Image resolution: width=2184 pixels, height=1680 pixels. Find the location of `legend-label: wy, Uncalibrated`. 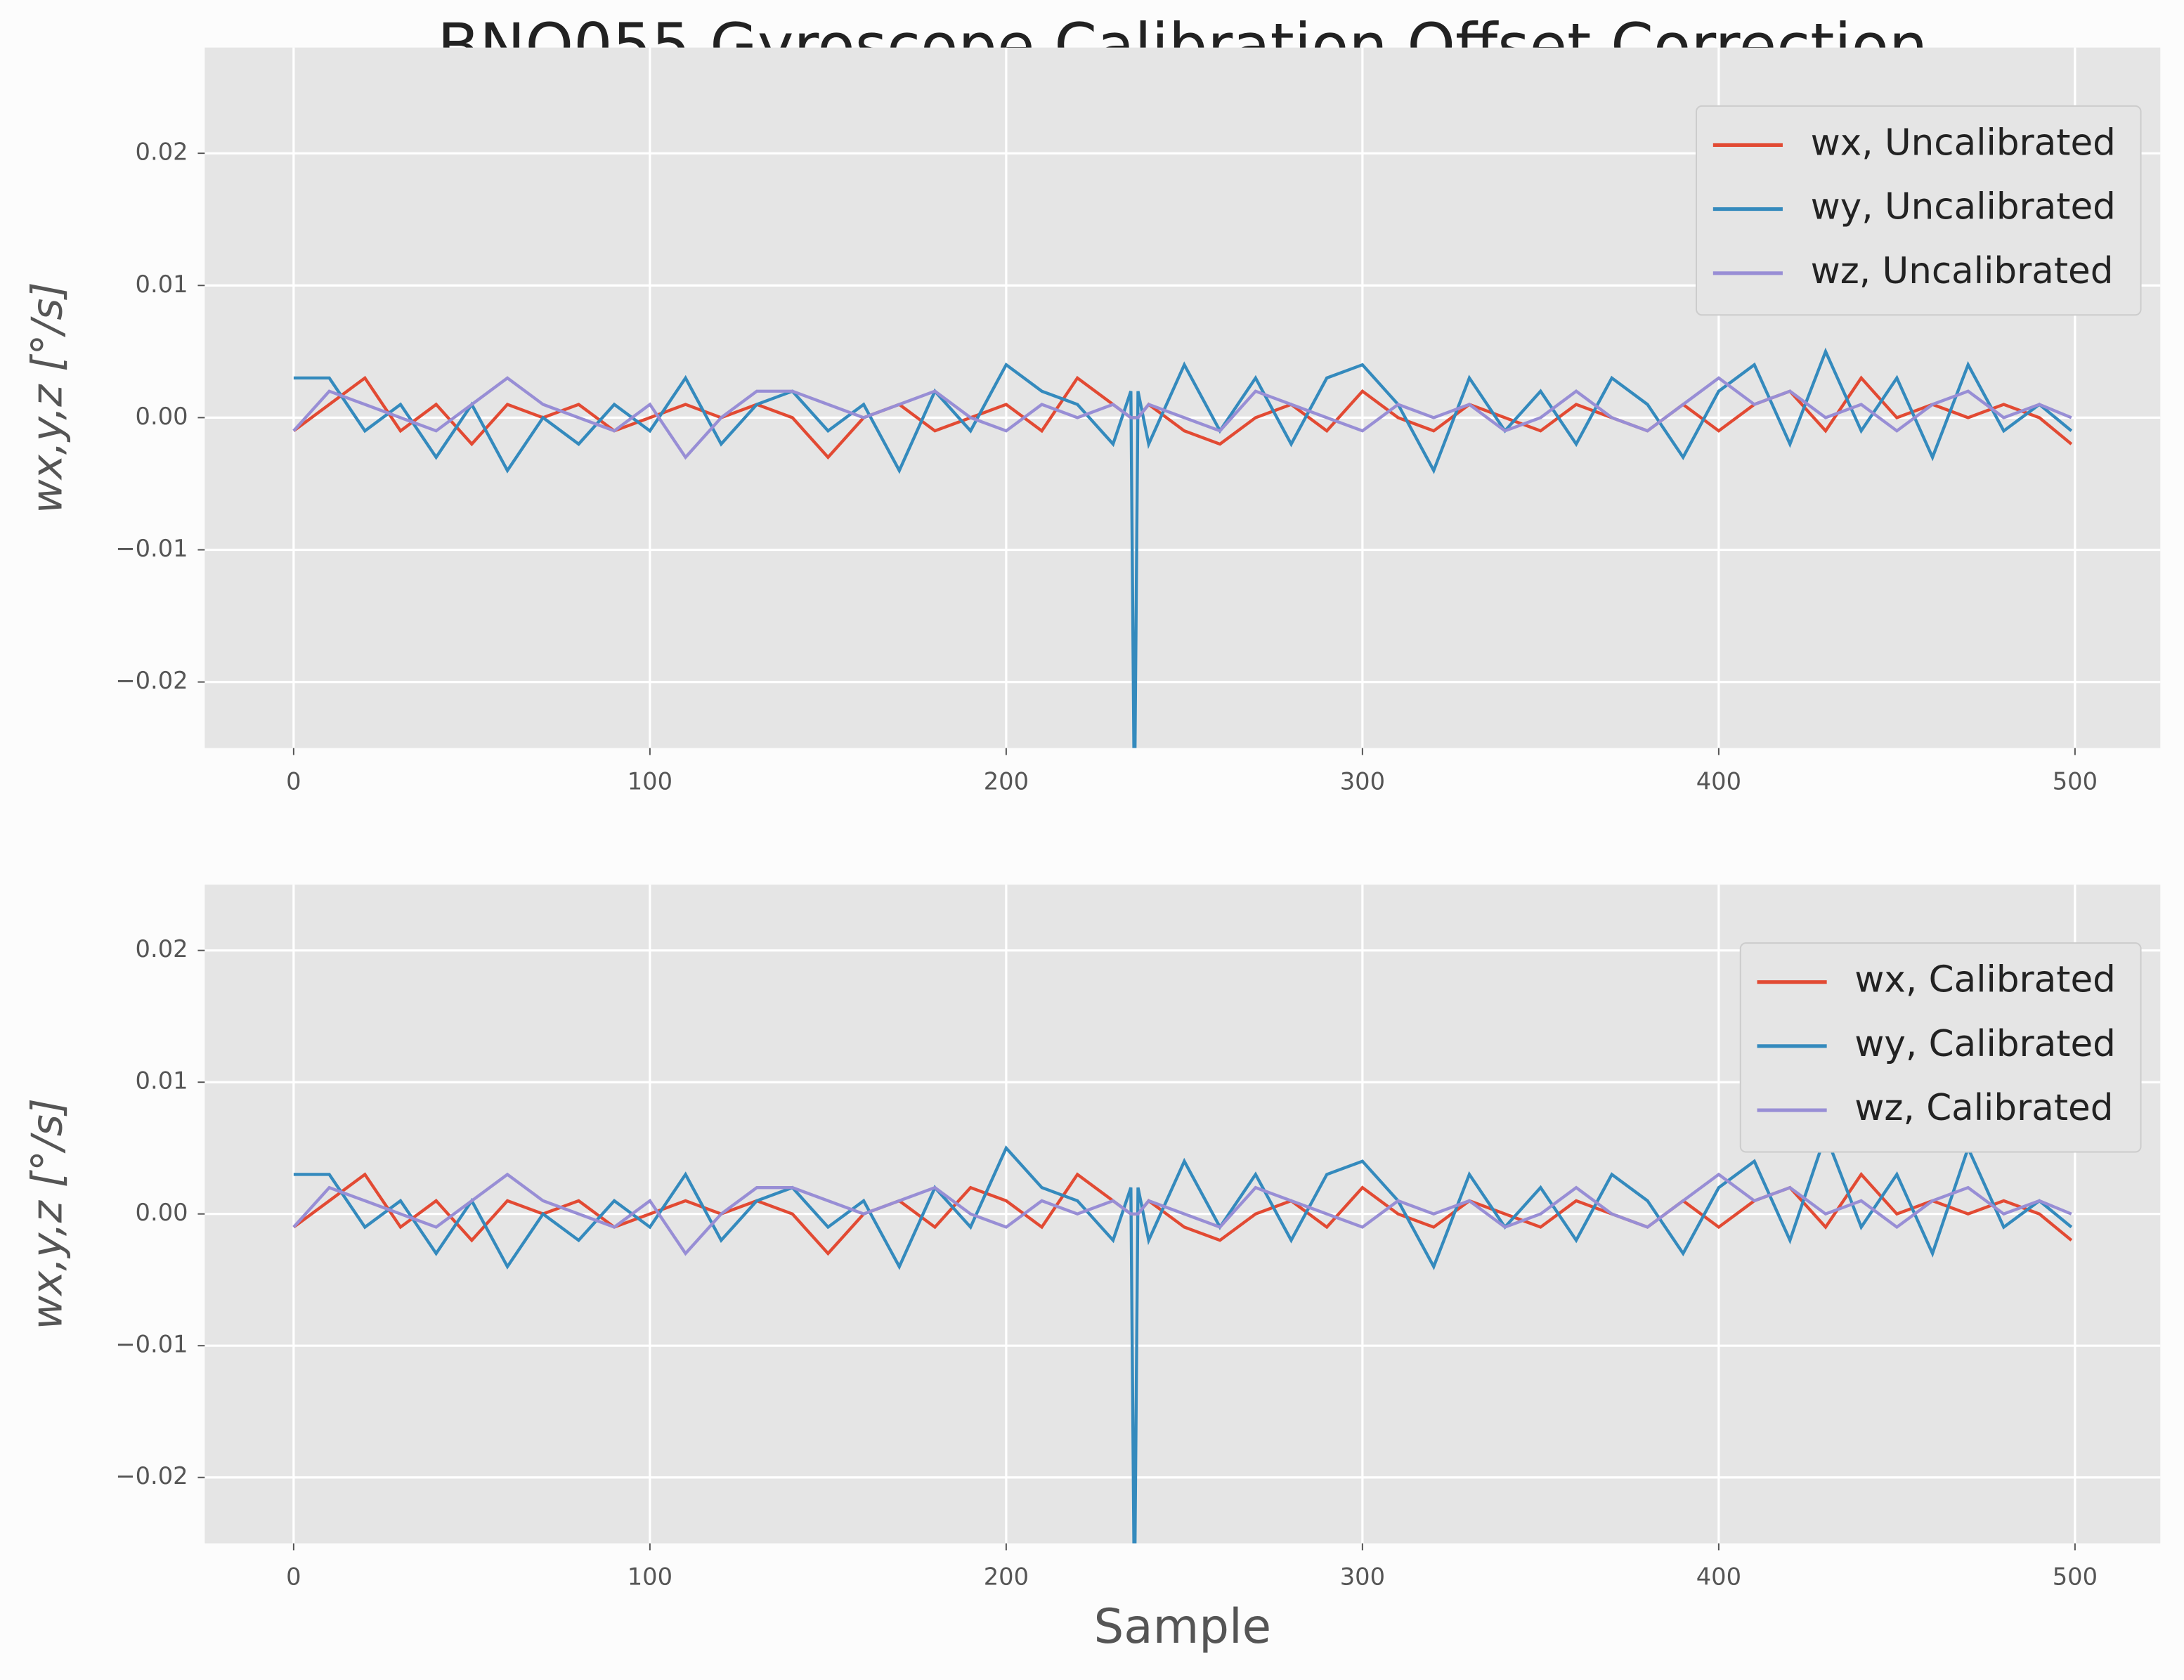

legend-label: wy, Uncalibrated is located at coordinates (1964, 207).